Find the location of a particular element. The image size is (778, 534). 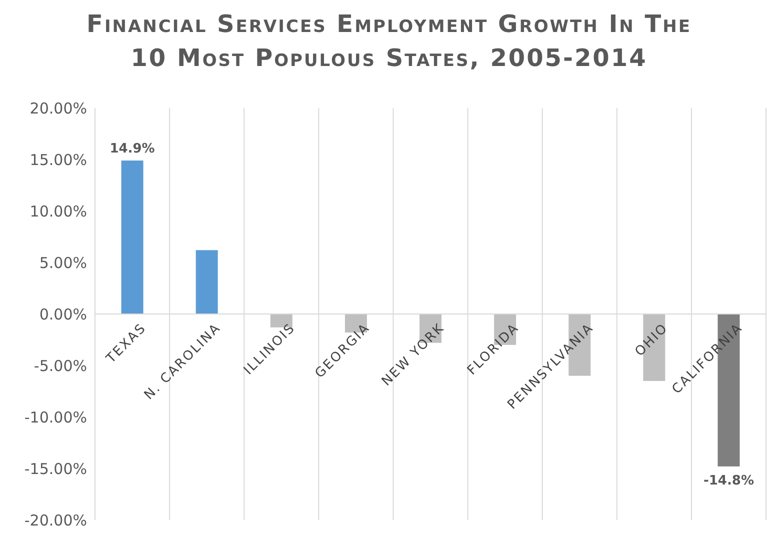

y-tick-label: 15.00% is located at coordinates (58, 159).